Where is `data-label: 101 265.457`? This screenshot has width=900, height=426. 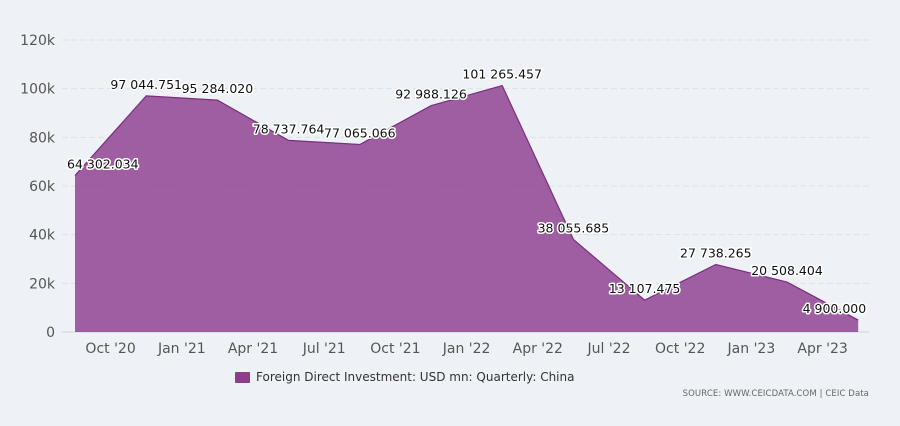
data-label: 101 265.457 is located at coordinates (502, 74).